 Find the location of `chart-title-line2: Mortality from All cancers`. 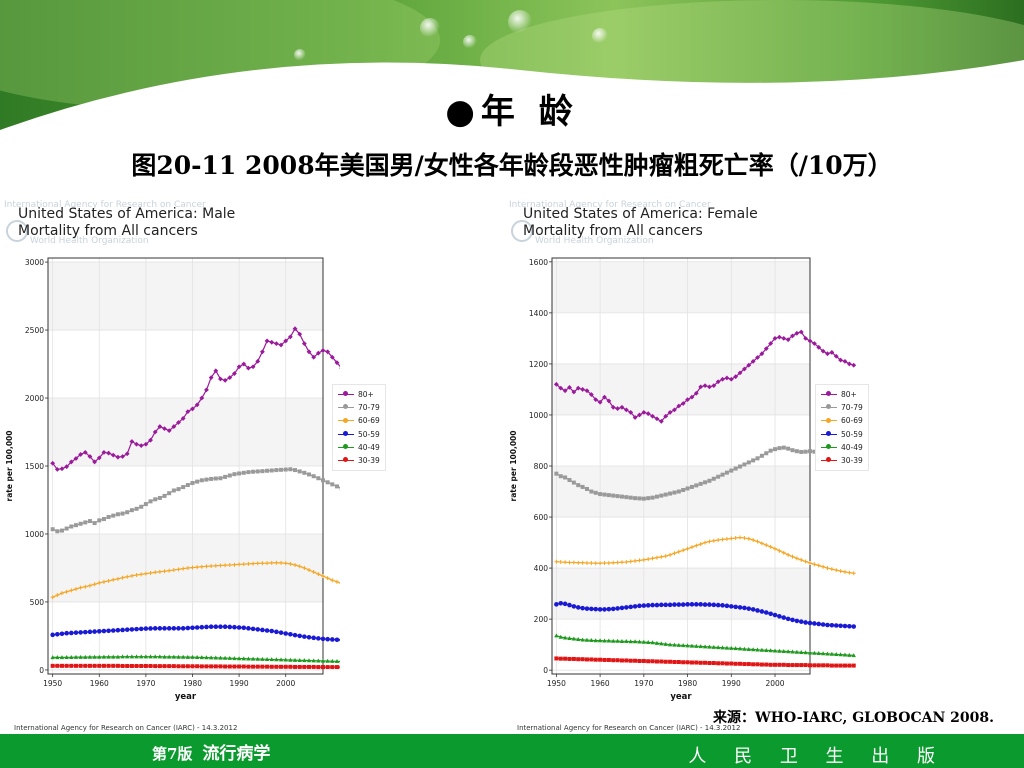

chart-title-line2: Mortality from All cancers is located at coordinates (108, 231).